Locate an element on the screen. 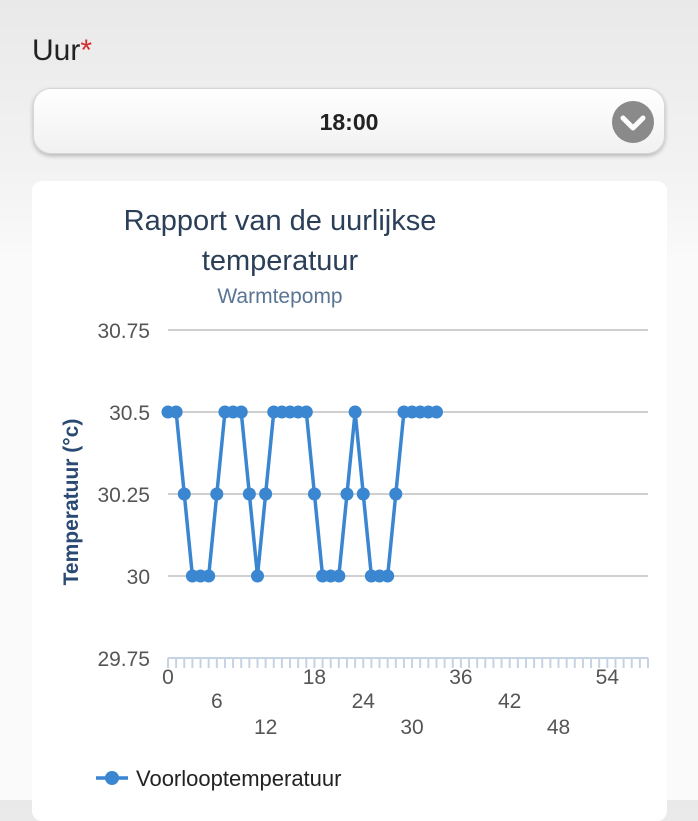 The height and width of the screenshot is (821, 698). hour-select-value: 18:00 is located at coordinates (349, 122).